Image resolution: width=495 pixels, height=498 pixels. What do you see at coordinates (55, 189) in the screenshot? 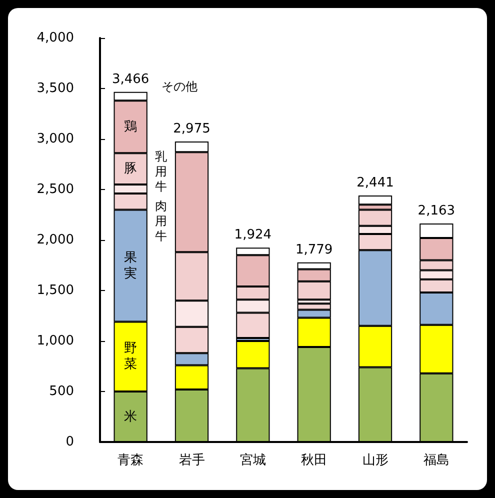
I see `y-tick-label: 2,500` at bounding box center [55, 189].